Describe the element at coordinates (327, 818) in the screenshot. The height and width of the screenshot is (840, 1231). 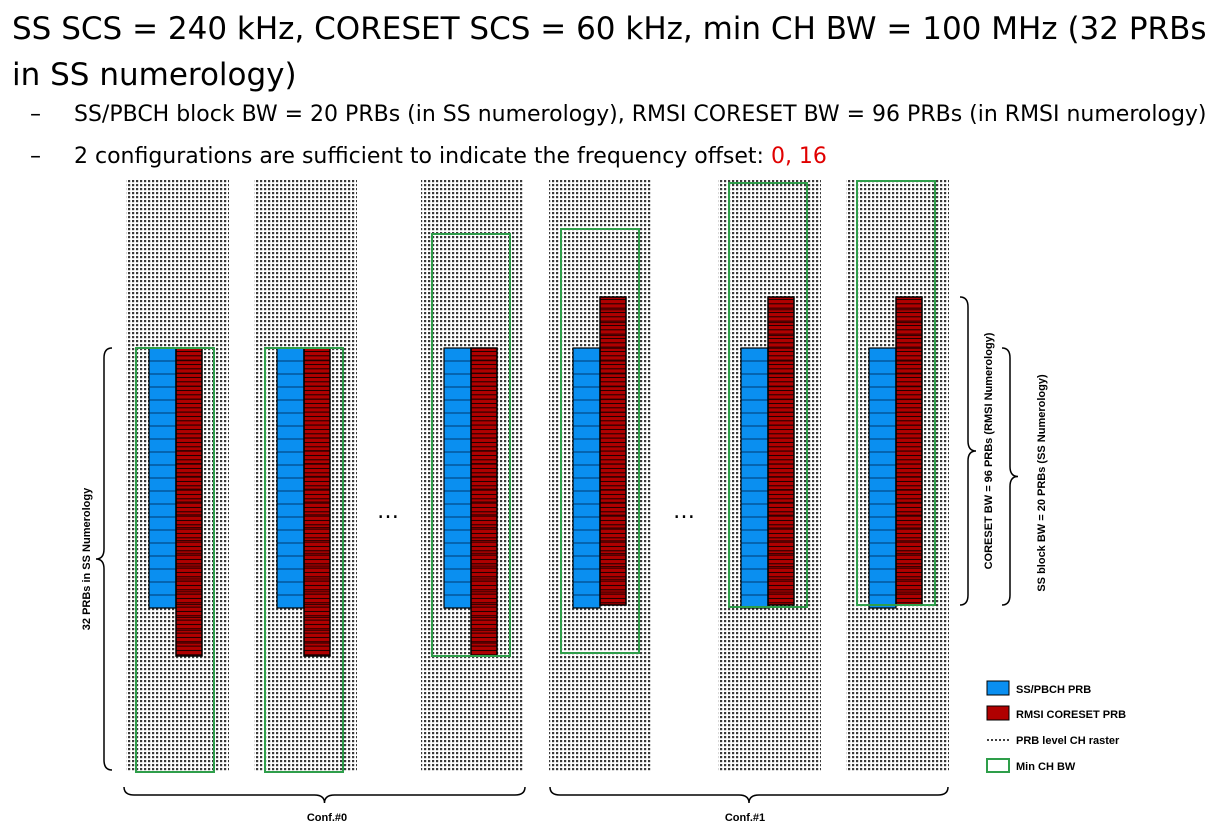
I see `conf0-label: Conf.#0` at that location.